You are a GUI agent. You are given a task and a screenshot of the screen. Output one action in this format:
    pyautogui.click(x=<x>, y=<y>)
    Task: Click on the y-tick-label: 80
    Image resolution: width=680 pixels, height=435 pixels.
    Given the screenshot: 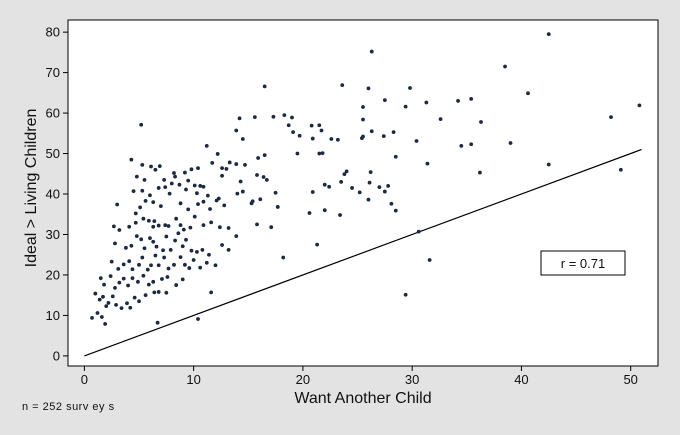 What is the action you would take?
    pyautogui.click(x=53, y=32)
    